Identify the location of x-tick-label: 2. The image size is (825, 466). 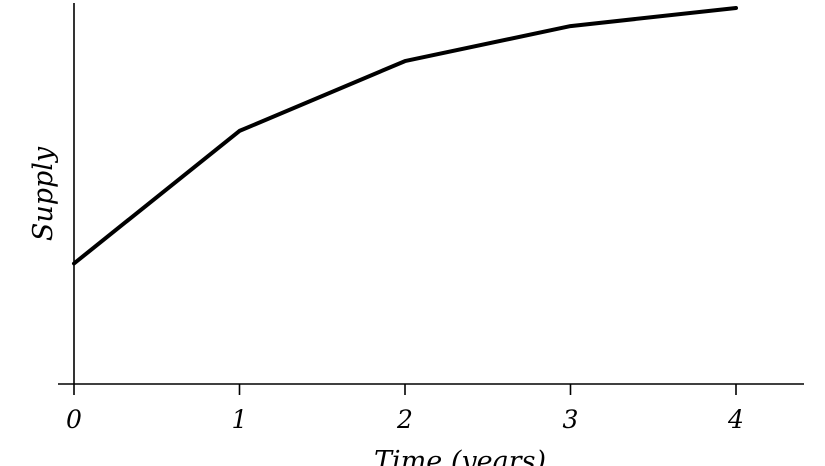
(404, 419).